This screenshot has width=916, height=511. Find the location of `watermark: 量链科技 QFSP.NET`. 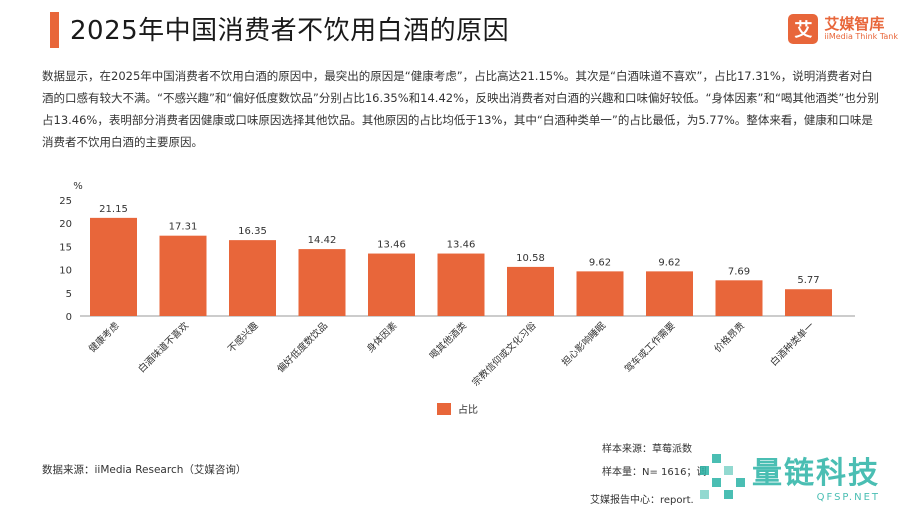

watermark: 量链科技 QFSP.NET is located at coordinates (789, 475).